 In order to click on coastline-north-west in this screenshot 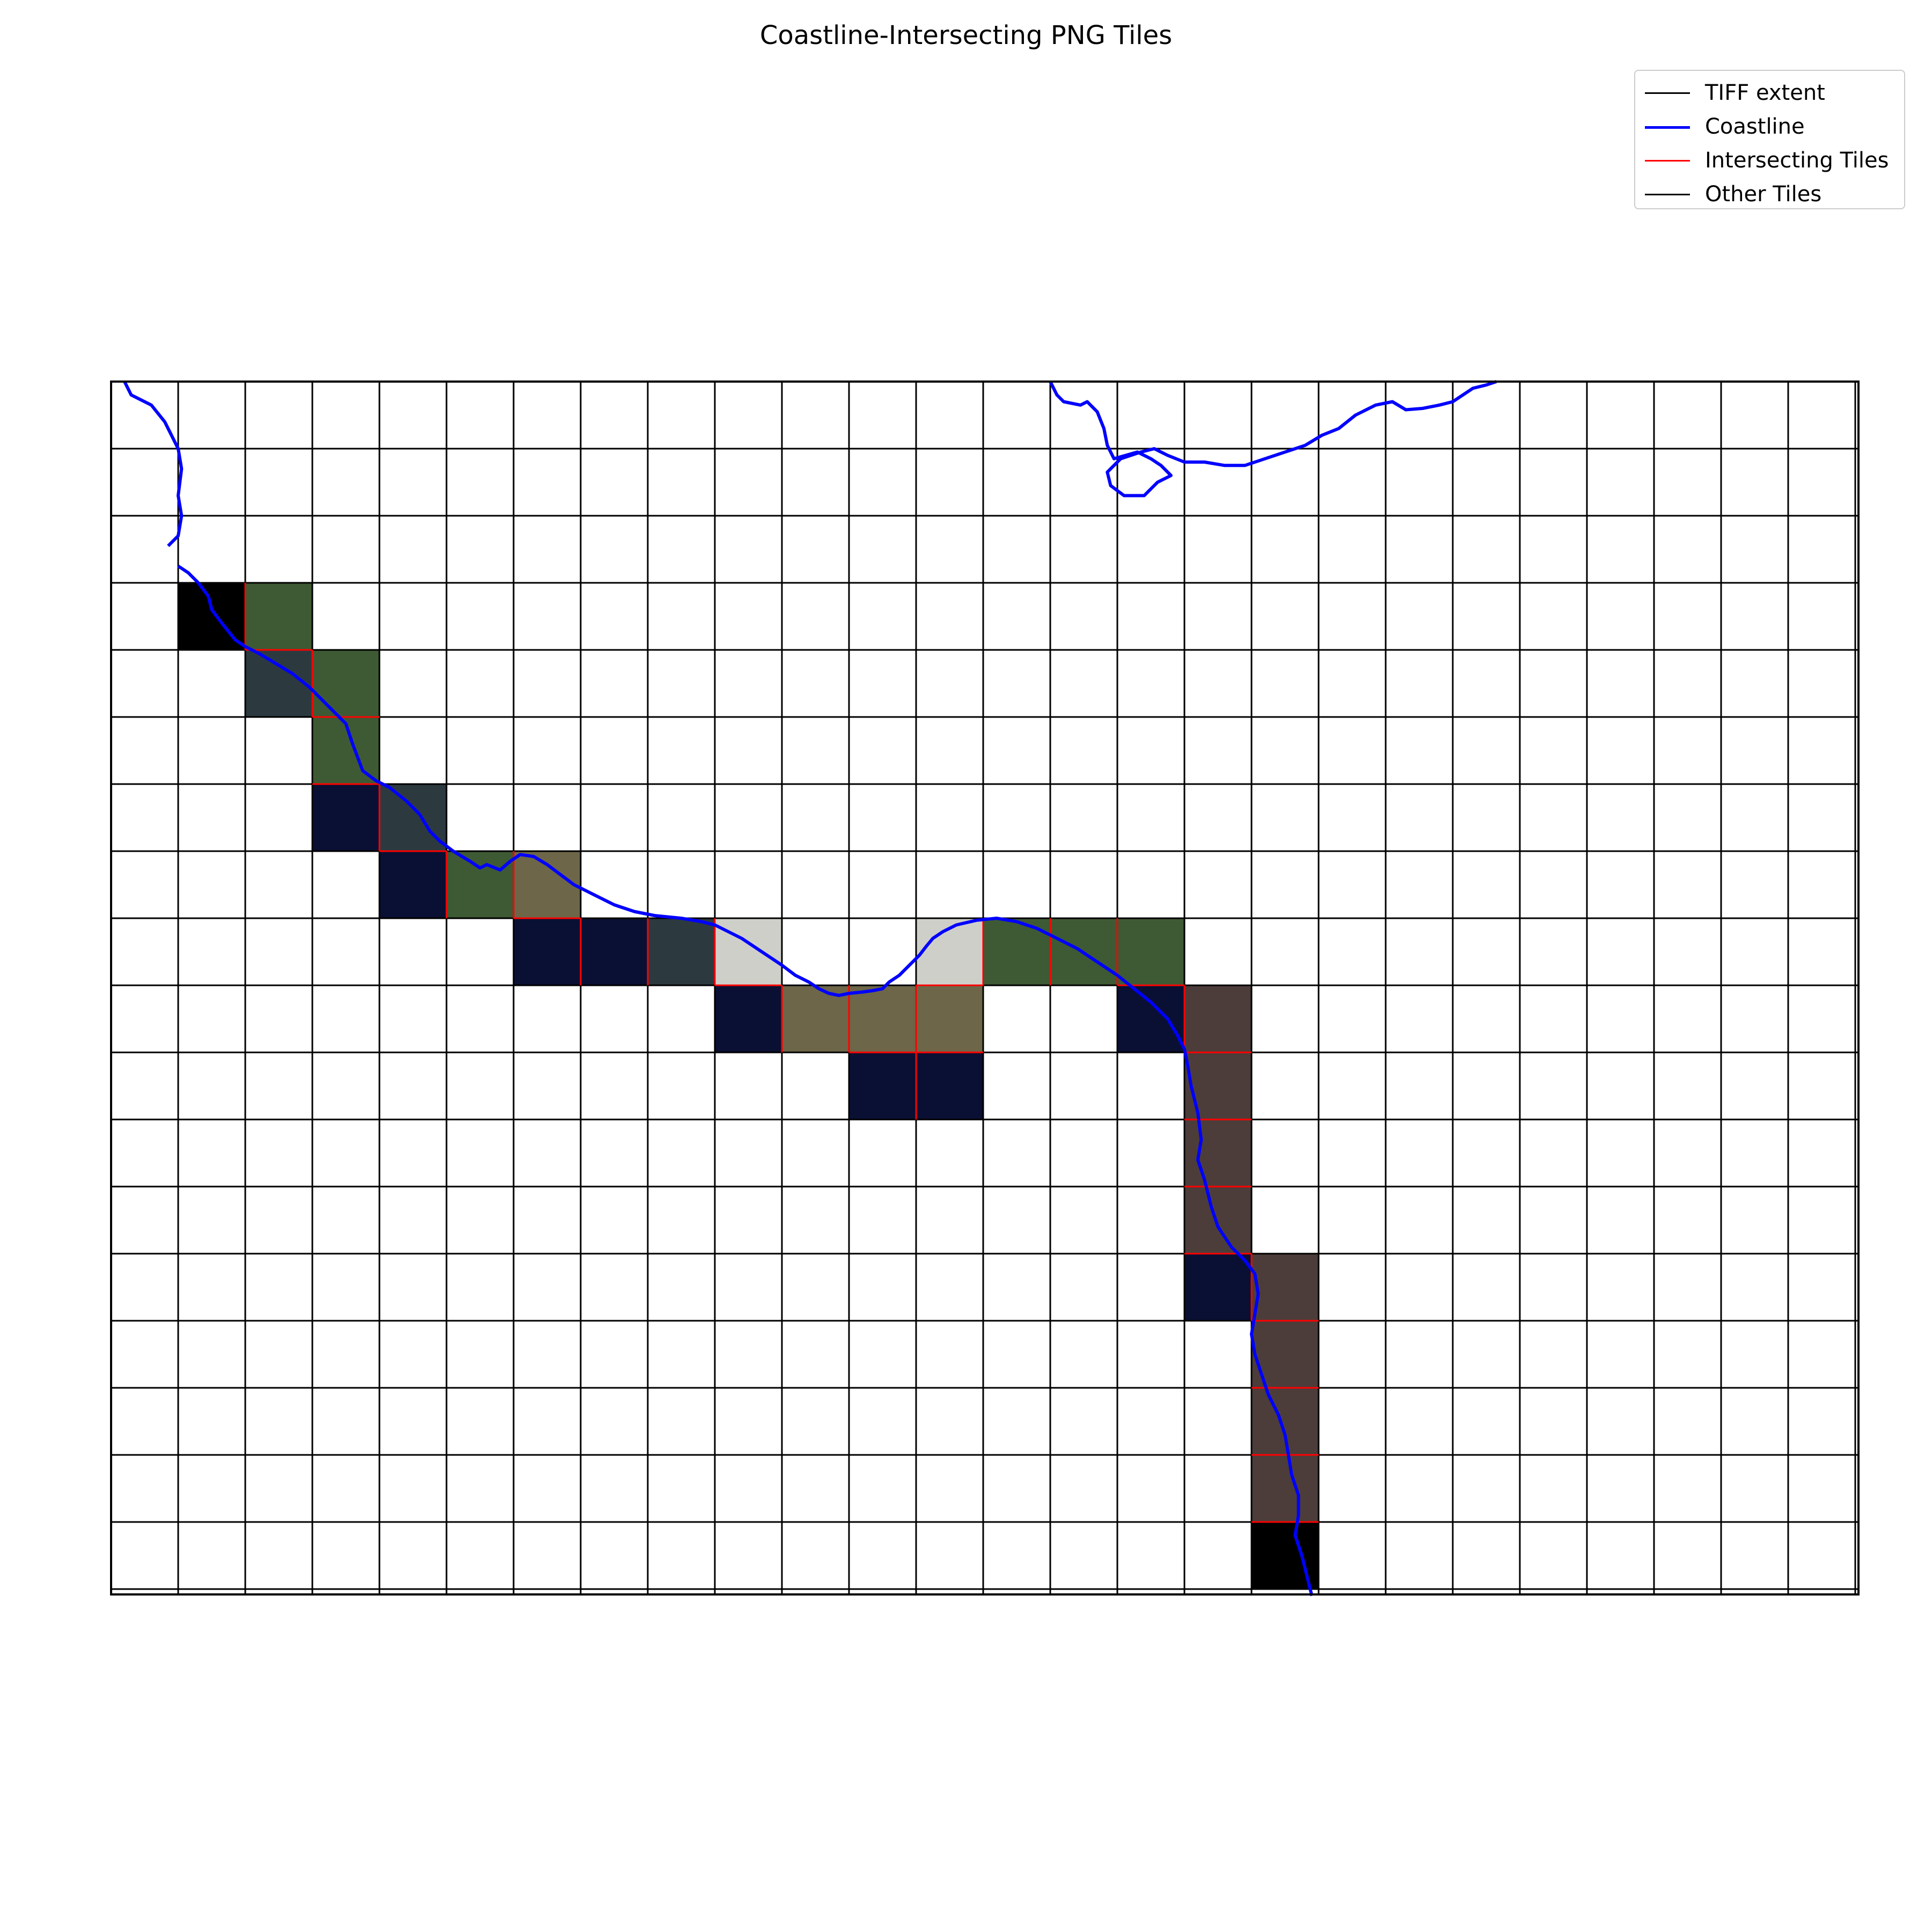, I will do `click(153, 463)`.